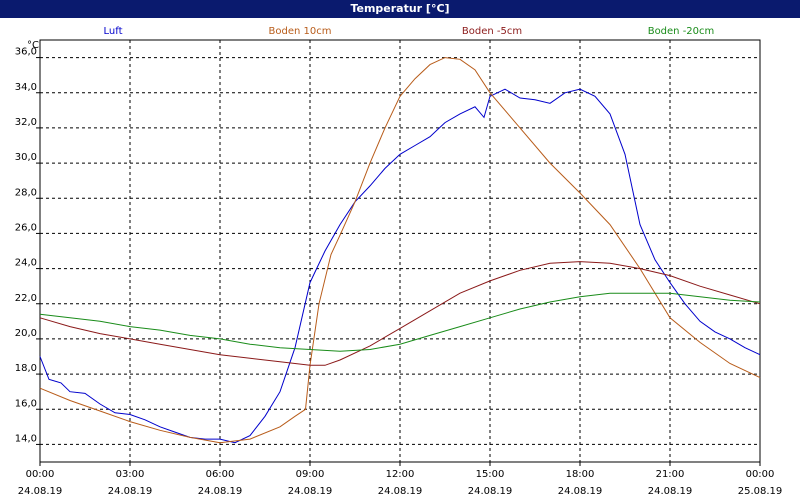 The width and height of the screenshot is (800, 500). I want to click on x-tick-date-label: 25.08.19, so click(760, 491).